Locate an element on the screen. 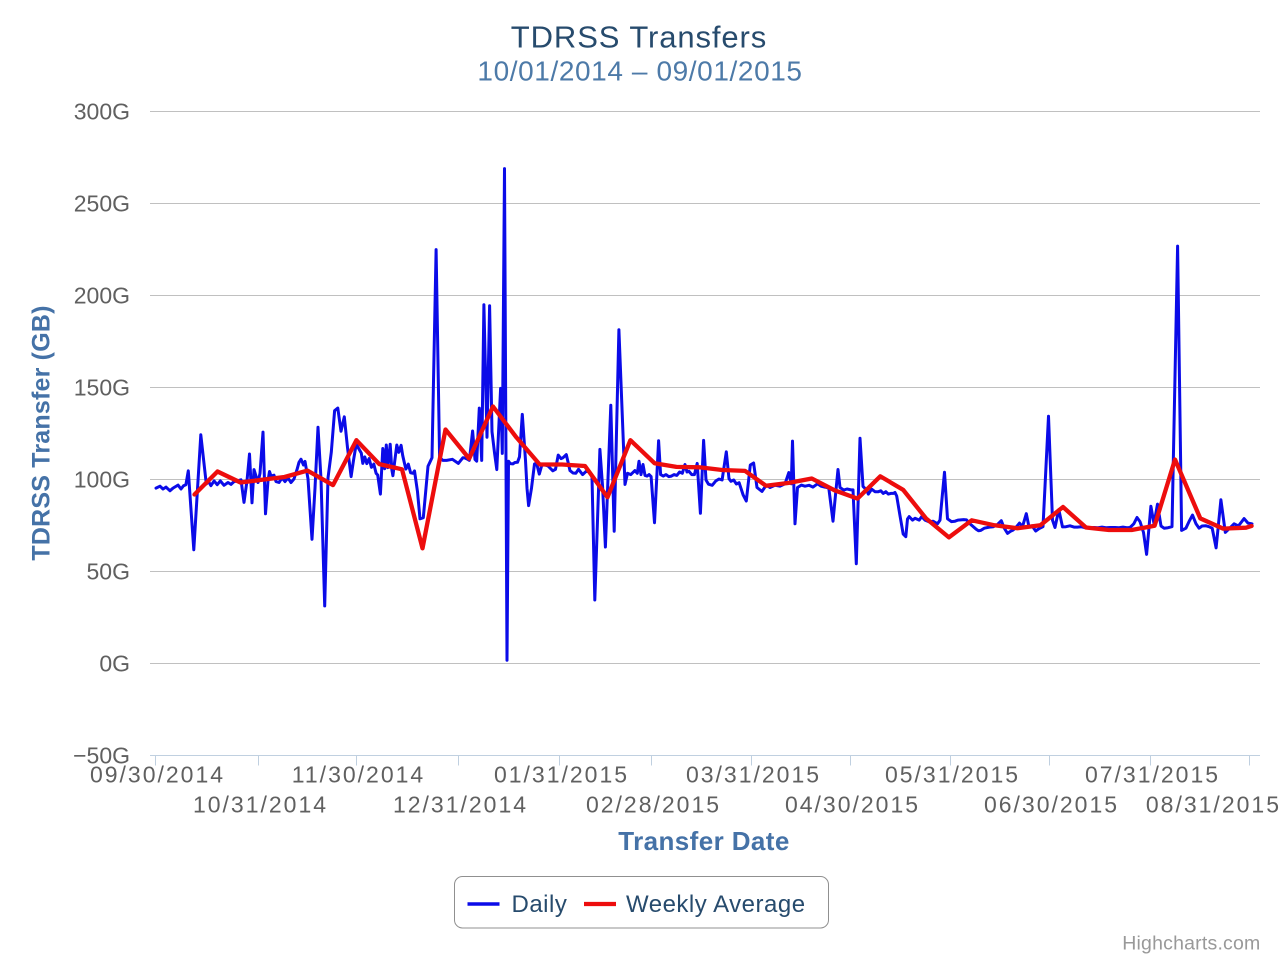 The image size is (1280, 965). svg-text: Daily is located at coordinates (540, 904).